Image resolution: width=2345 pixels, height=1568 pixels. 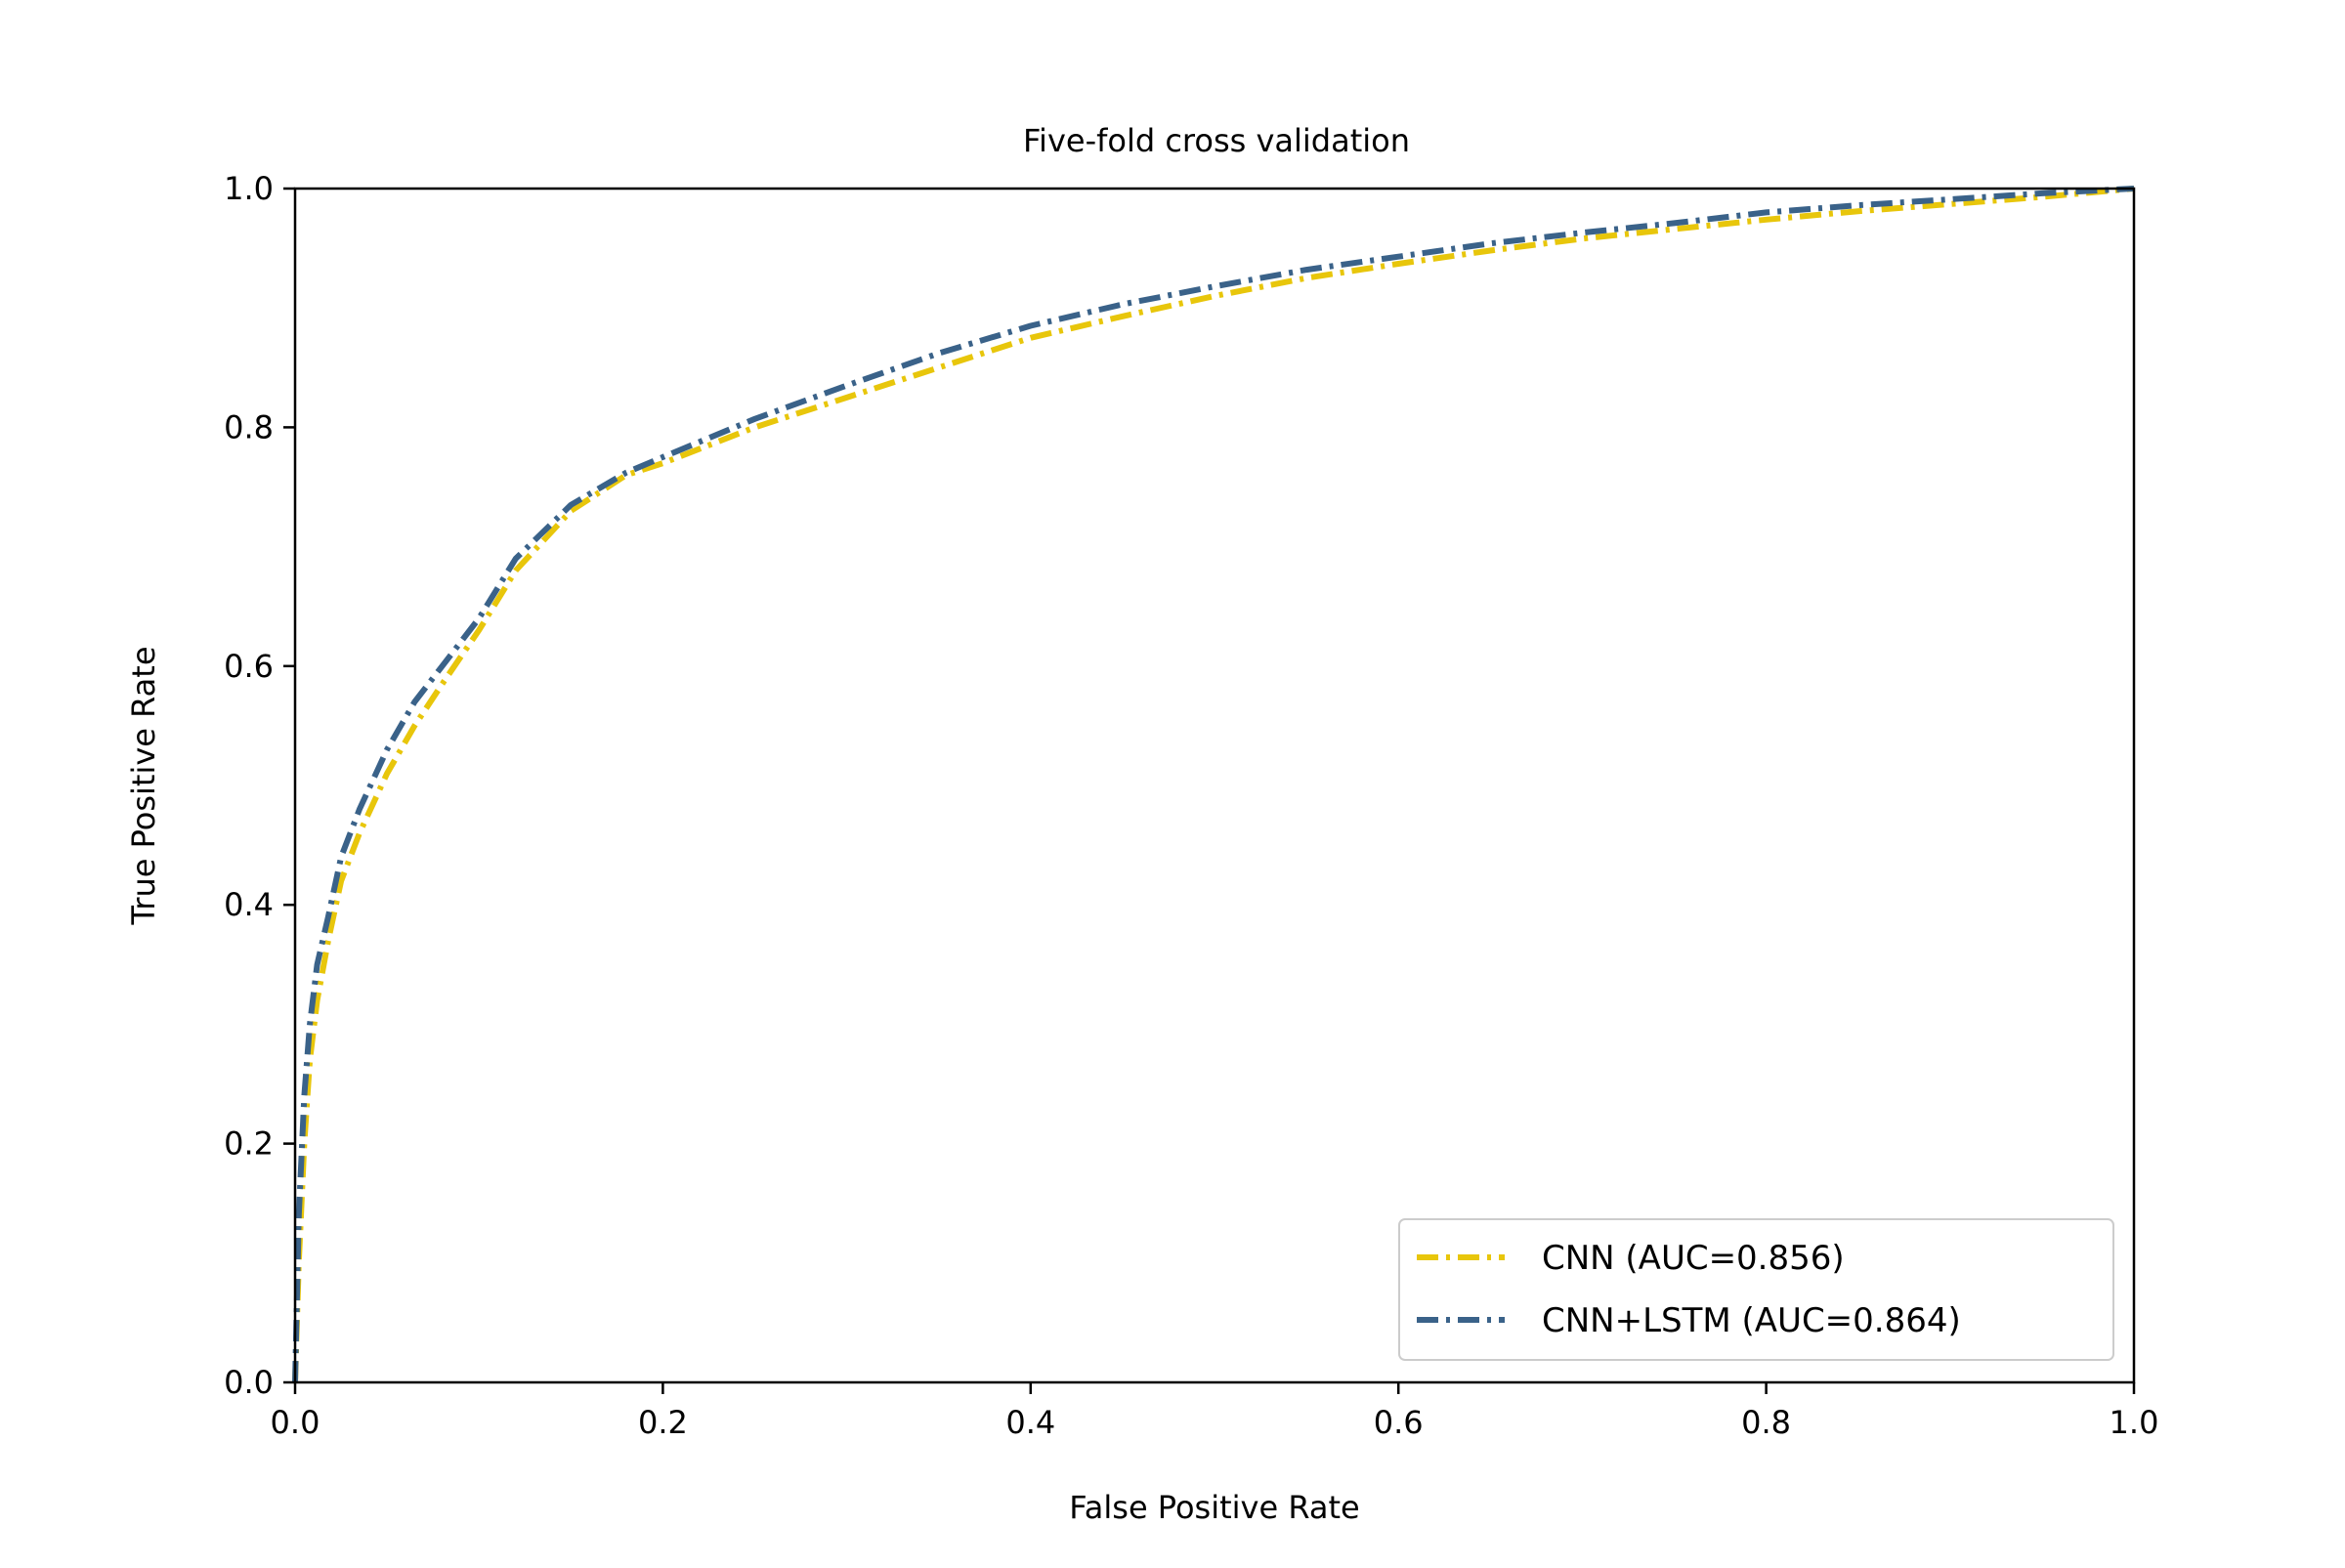 I want to click on x-axis-label: False Positive Rate, so click(x=1214, y=1507).